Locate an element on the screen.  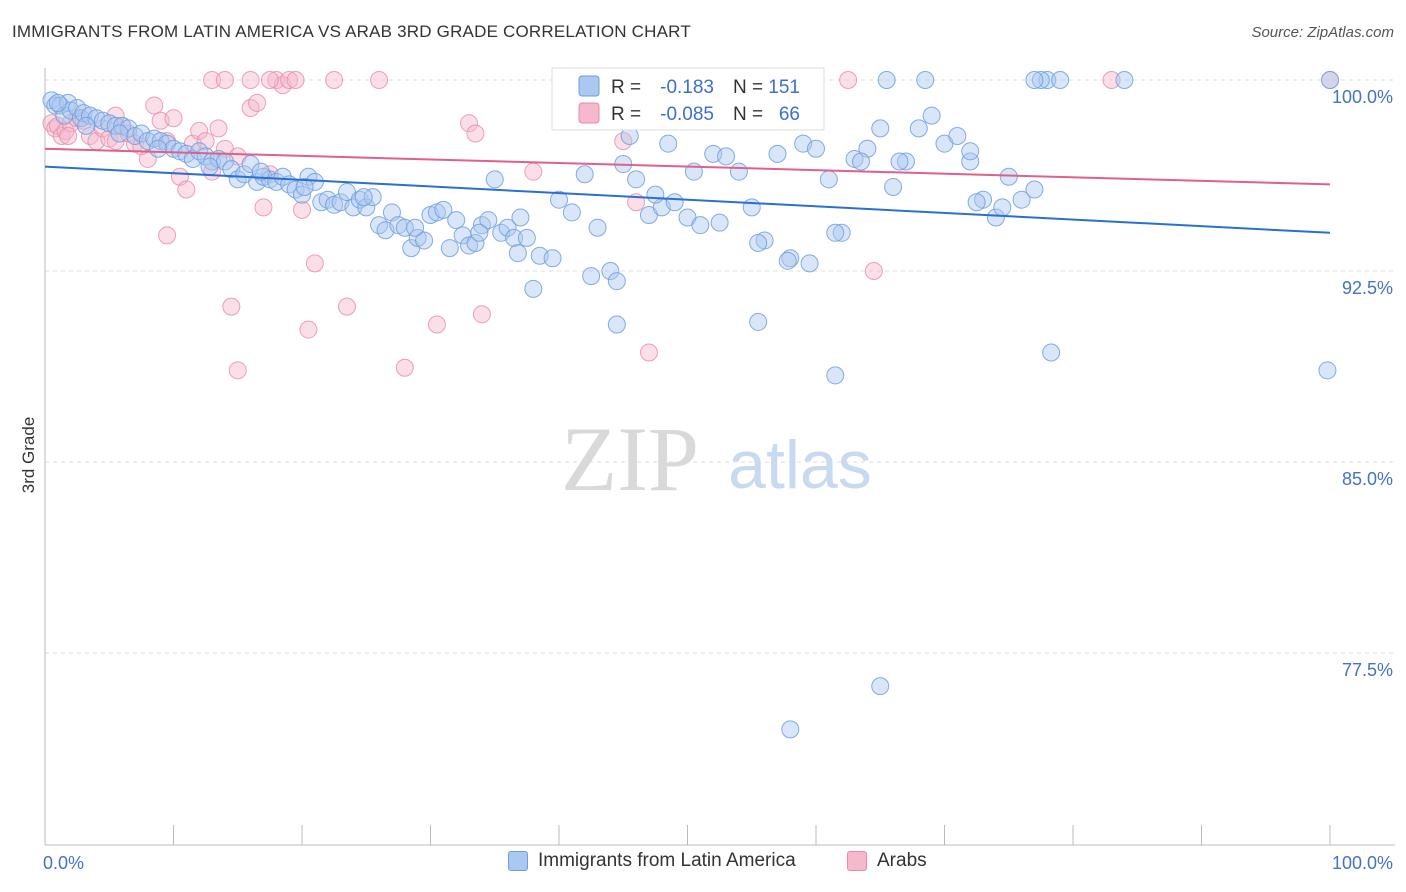
watermark-atlas: atlas is located at coordinates (800, 465).